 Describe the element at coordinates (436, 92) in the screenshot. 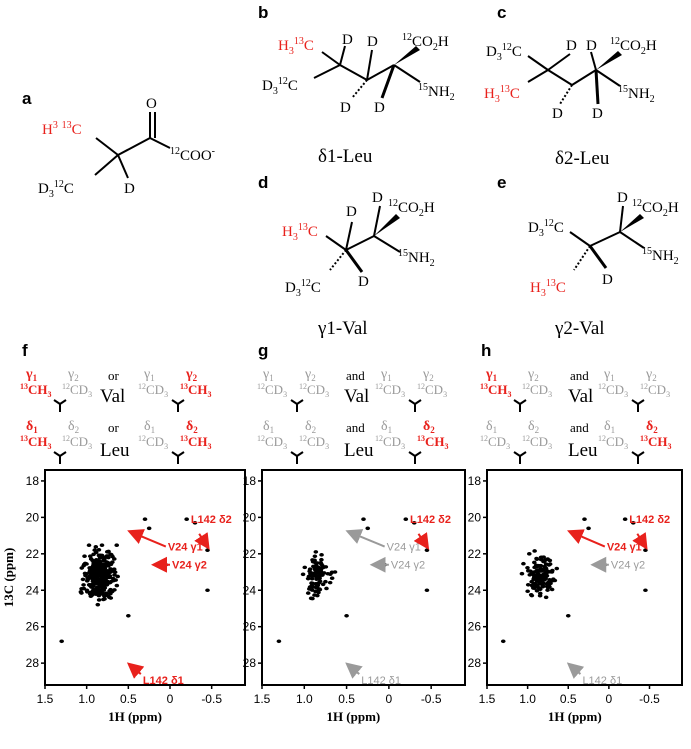

I see `amine-label: 15NH2` at that location.